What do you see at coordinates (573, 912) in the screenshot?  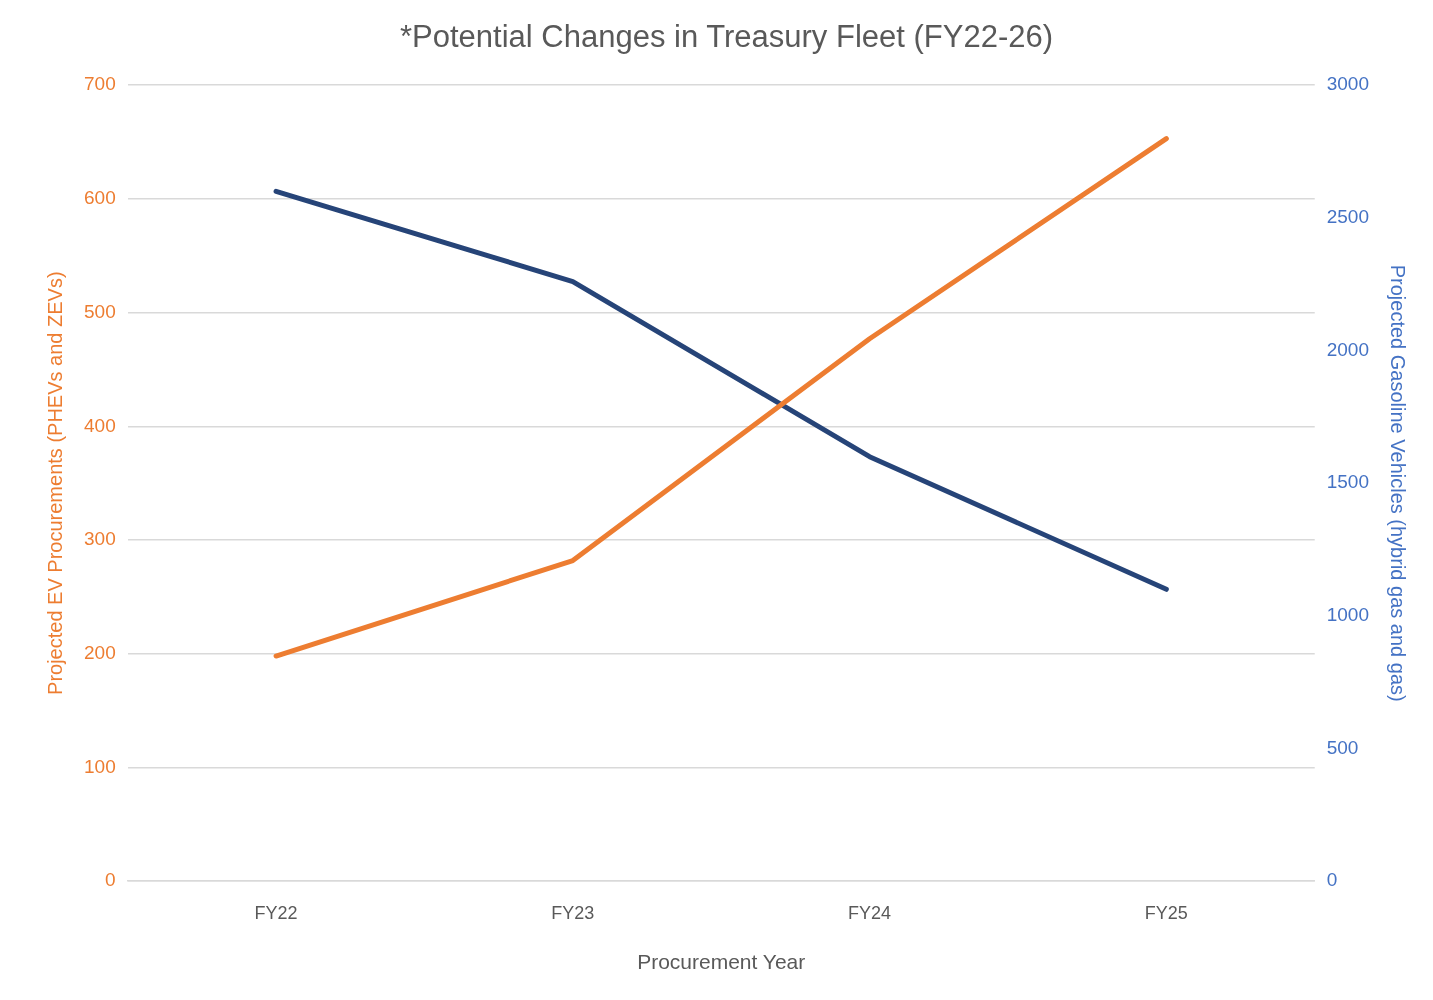 I see `x-tick-label: FY23` at bounding box center [573, 912].